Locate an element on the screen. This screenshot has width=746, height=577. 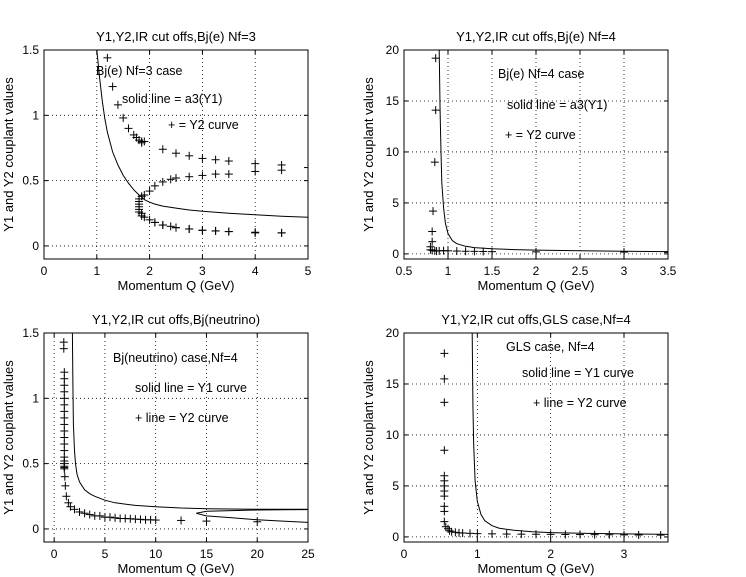
annotation-text: solid line = a3(Y1) is located at coordinates (172, 99).